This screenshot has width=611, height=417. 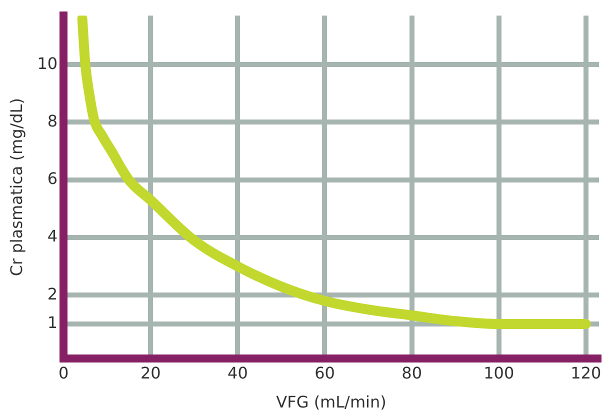 What do you see at coordinates (331, 402) in the screenshot?
I see `x-axis-title: VFG (mL/min)` at bounding box center [331, 402].